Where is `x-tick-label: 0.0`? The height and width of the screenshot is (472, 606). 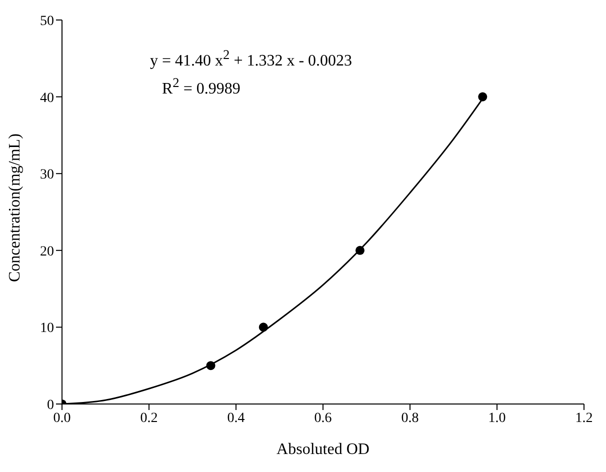 x-tick-label: 0.0 is located at coordinates (62, 418).